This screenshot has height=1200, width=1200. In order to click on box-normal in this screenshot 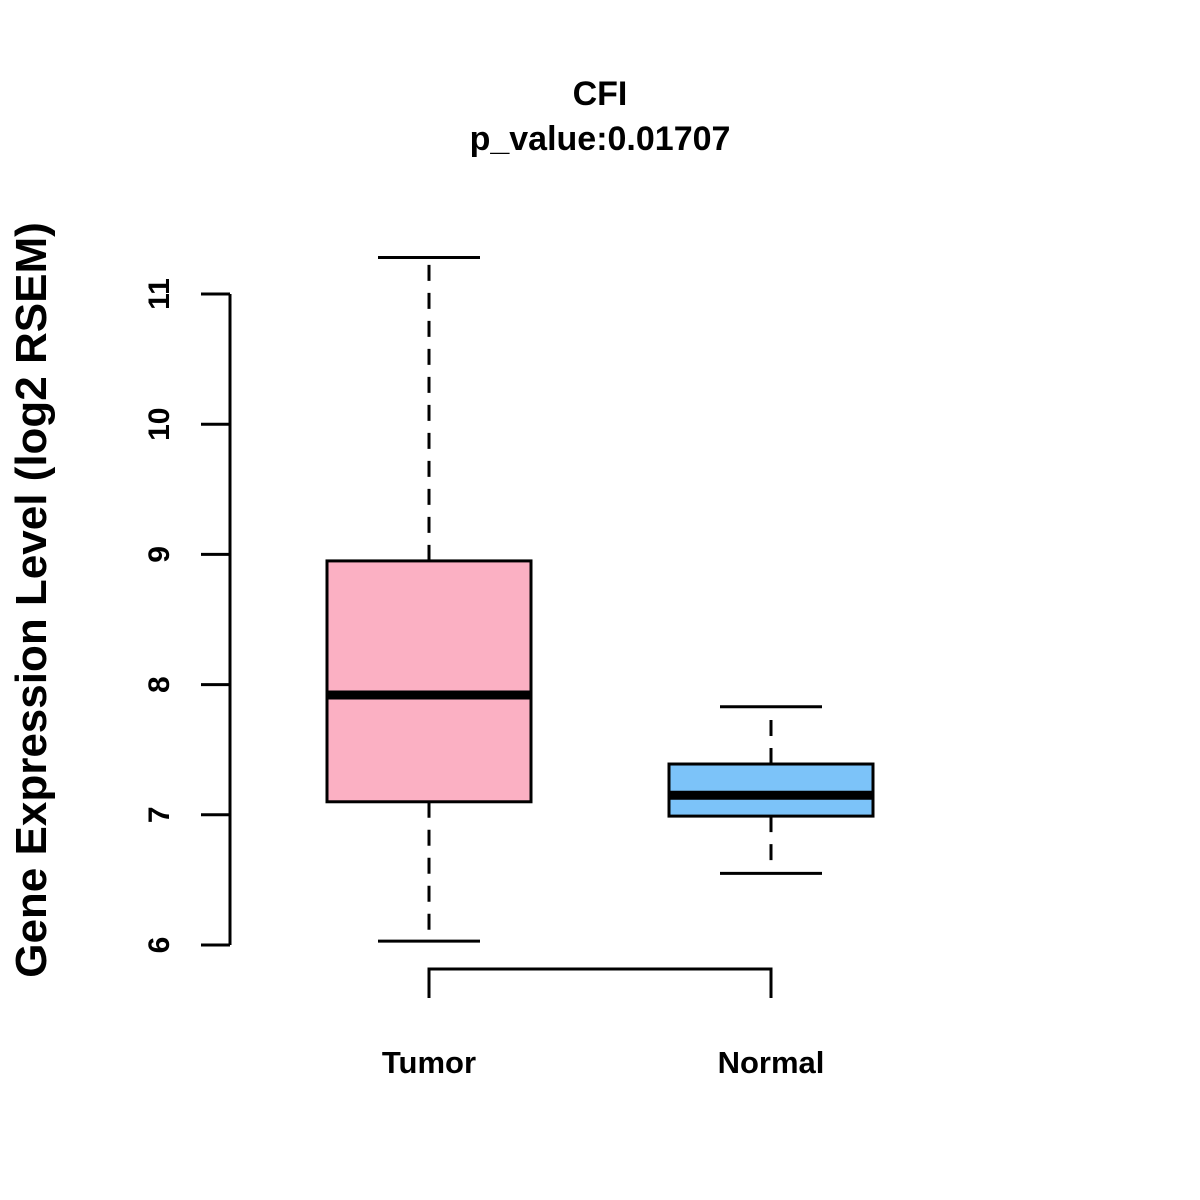, I will do `click(771, 790)`.